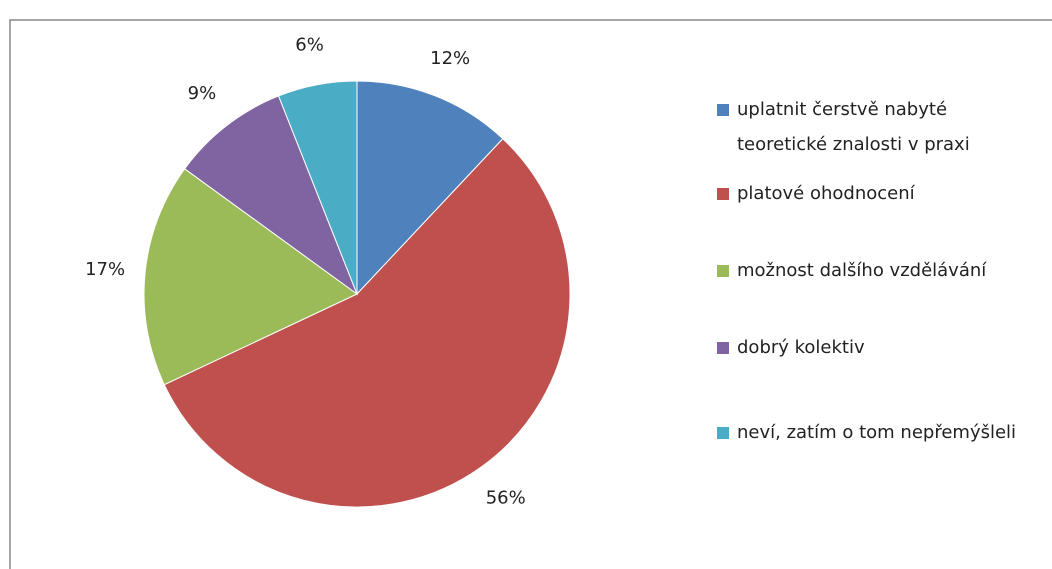 This screenshot has height=569, width=1052. Describe the element at coordinates (862, 270) in the screenshot. I see `legend-label: možnost dalšího vzdělávání` at that location.